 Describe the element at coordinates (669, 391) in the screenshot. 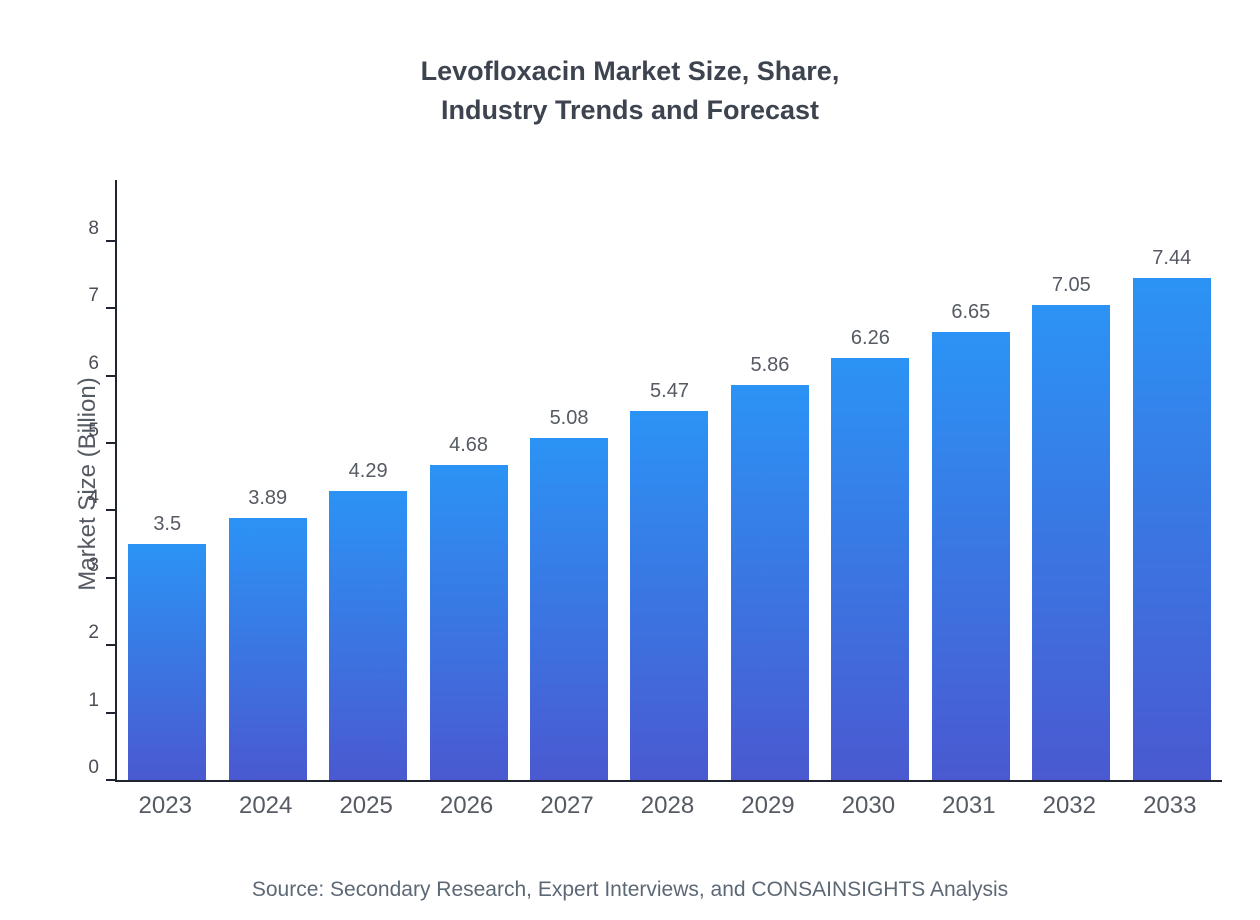

I see `bar-value-label: 5.47` at that location.